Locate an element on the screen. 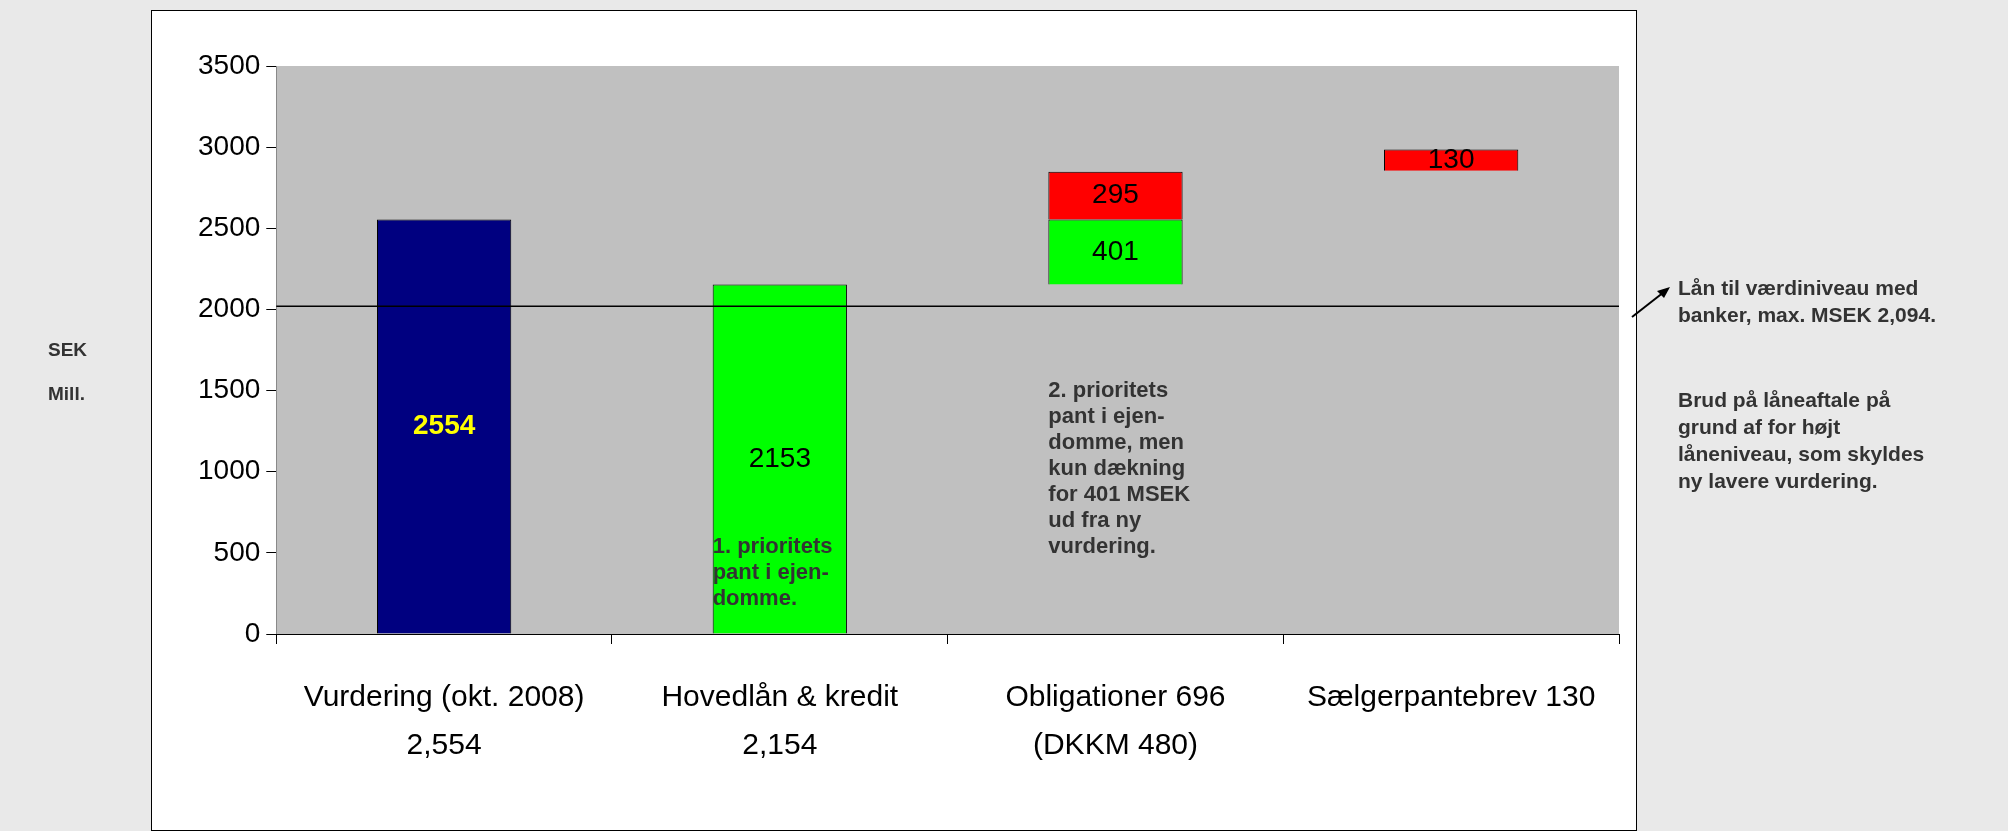  data-label: 2554 is located at coordinates (444, 425).